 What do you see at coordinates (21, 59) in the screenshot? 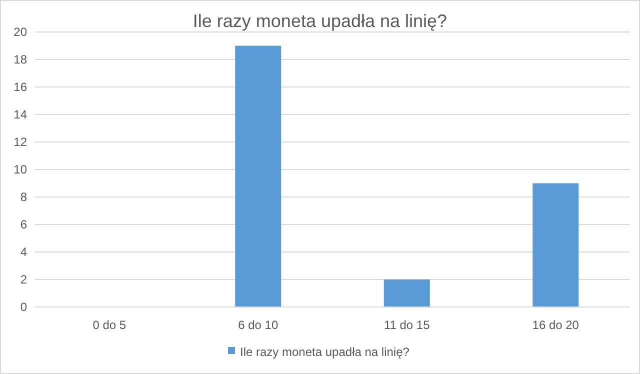
I see `y-tick-label: 18` at bounding box center [21, 59].